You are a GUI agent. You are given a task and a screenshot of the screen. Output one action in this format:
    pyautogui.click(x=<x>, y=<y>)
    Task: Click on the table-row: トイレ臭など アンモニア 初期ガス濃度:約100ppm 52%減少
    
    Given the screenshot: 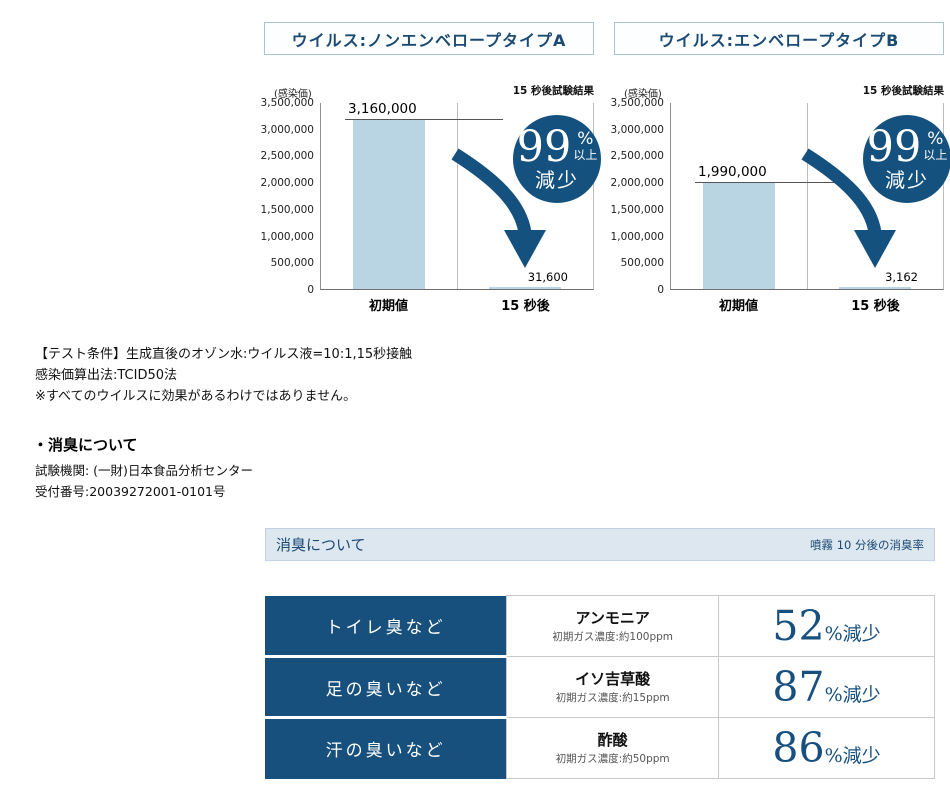 What is the action you would take?
    pyautogui.click(x=600, y=626)
    